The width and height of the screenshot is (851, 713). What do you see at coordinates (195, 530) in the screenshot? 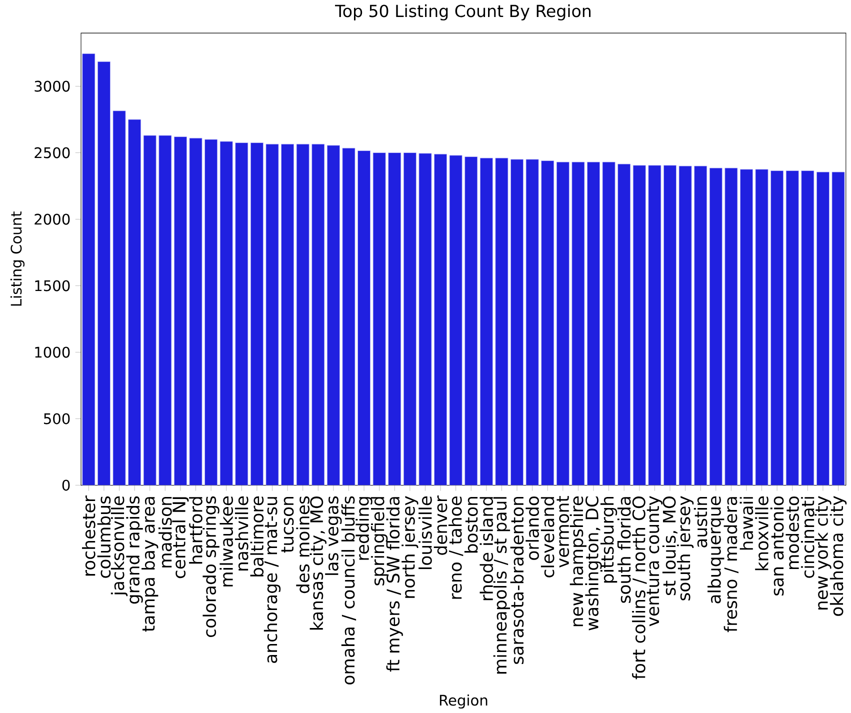
I see `x-tick-label: hartford` at bounding box center [195, 530].